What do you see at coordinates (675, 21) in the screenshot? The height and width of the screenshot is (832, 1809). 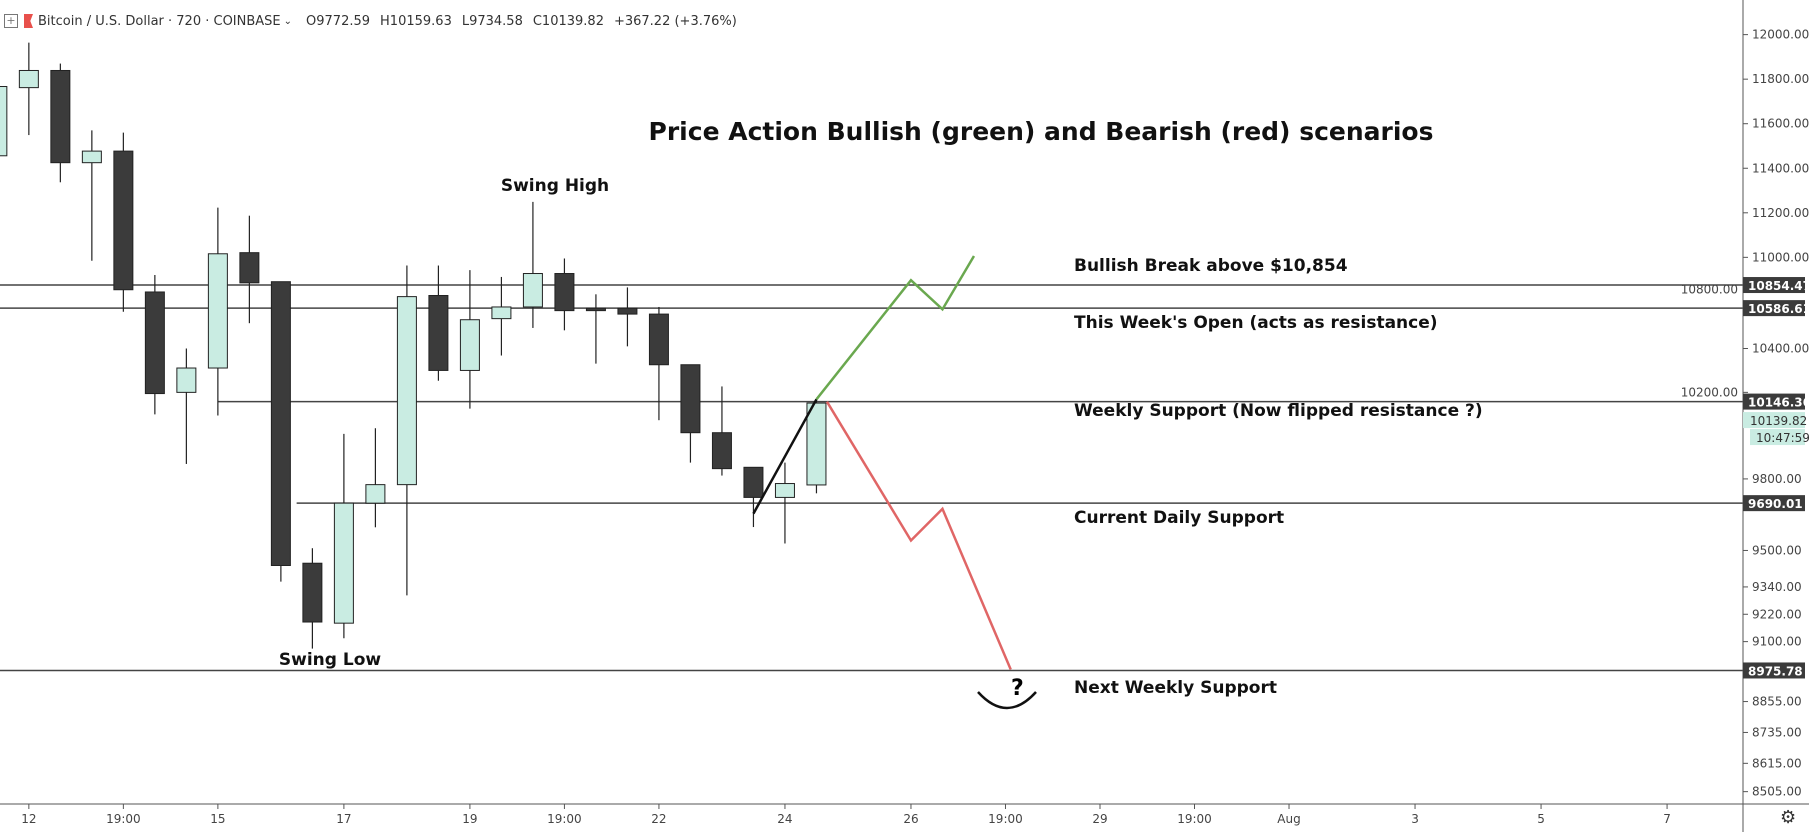 I see `ohlc-change: +367.22 (+3.76%)` at bounding box center [675, 21].